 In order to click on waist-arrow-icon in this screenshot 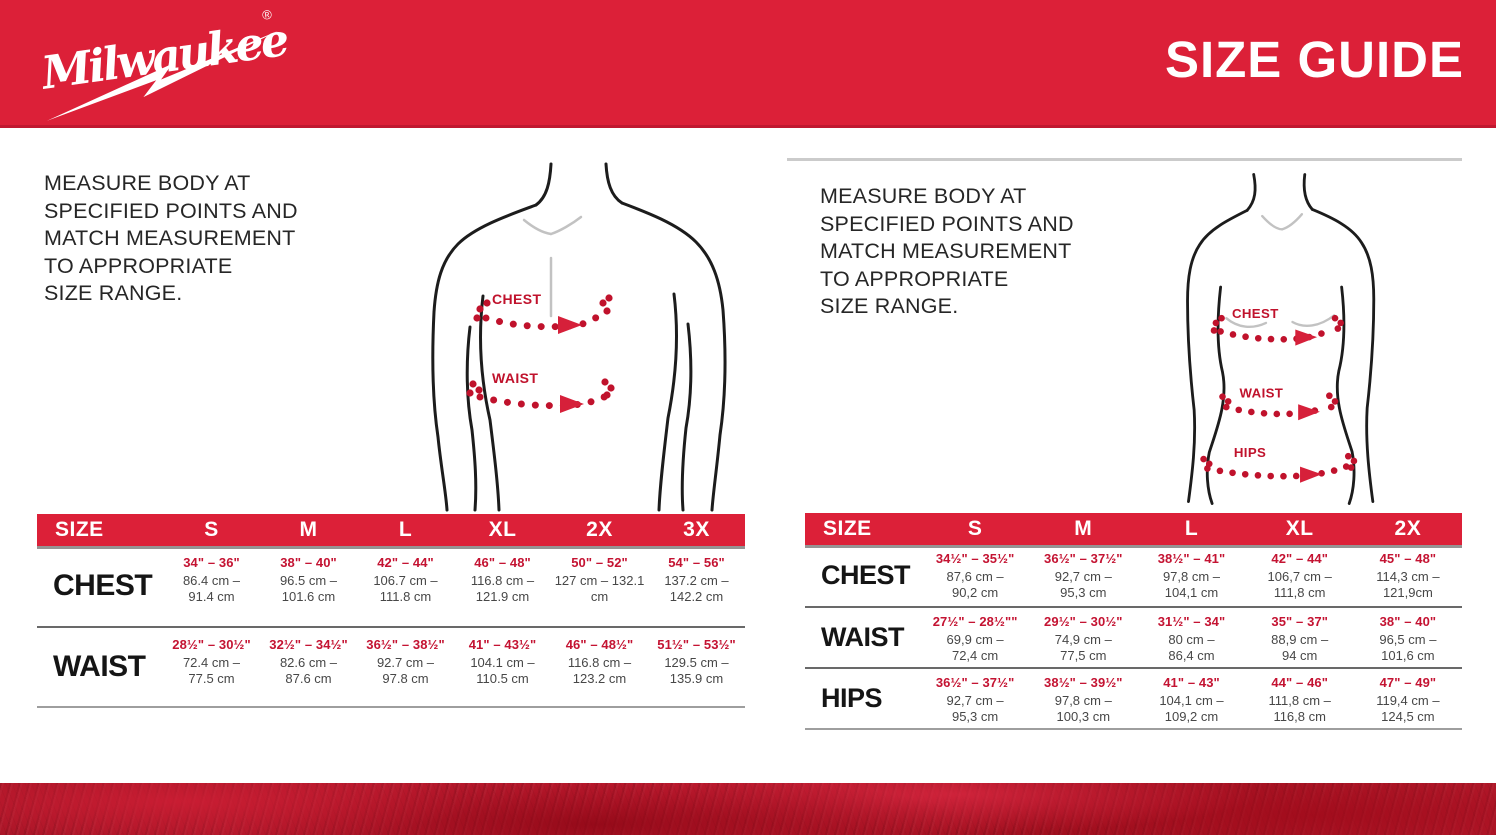, I will do `click(1309, 412)`.